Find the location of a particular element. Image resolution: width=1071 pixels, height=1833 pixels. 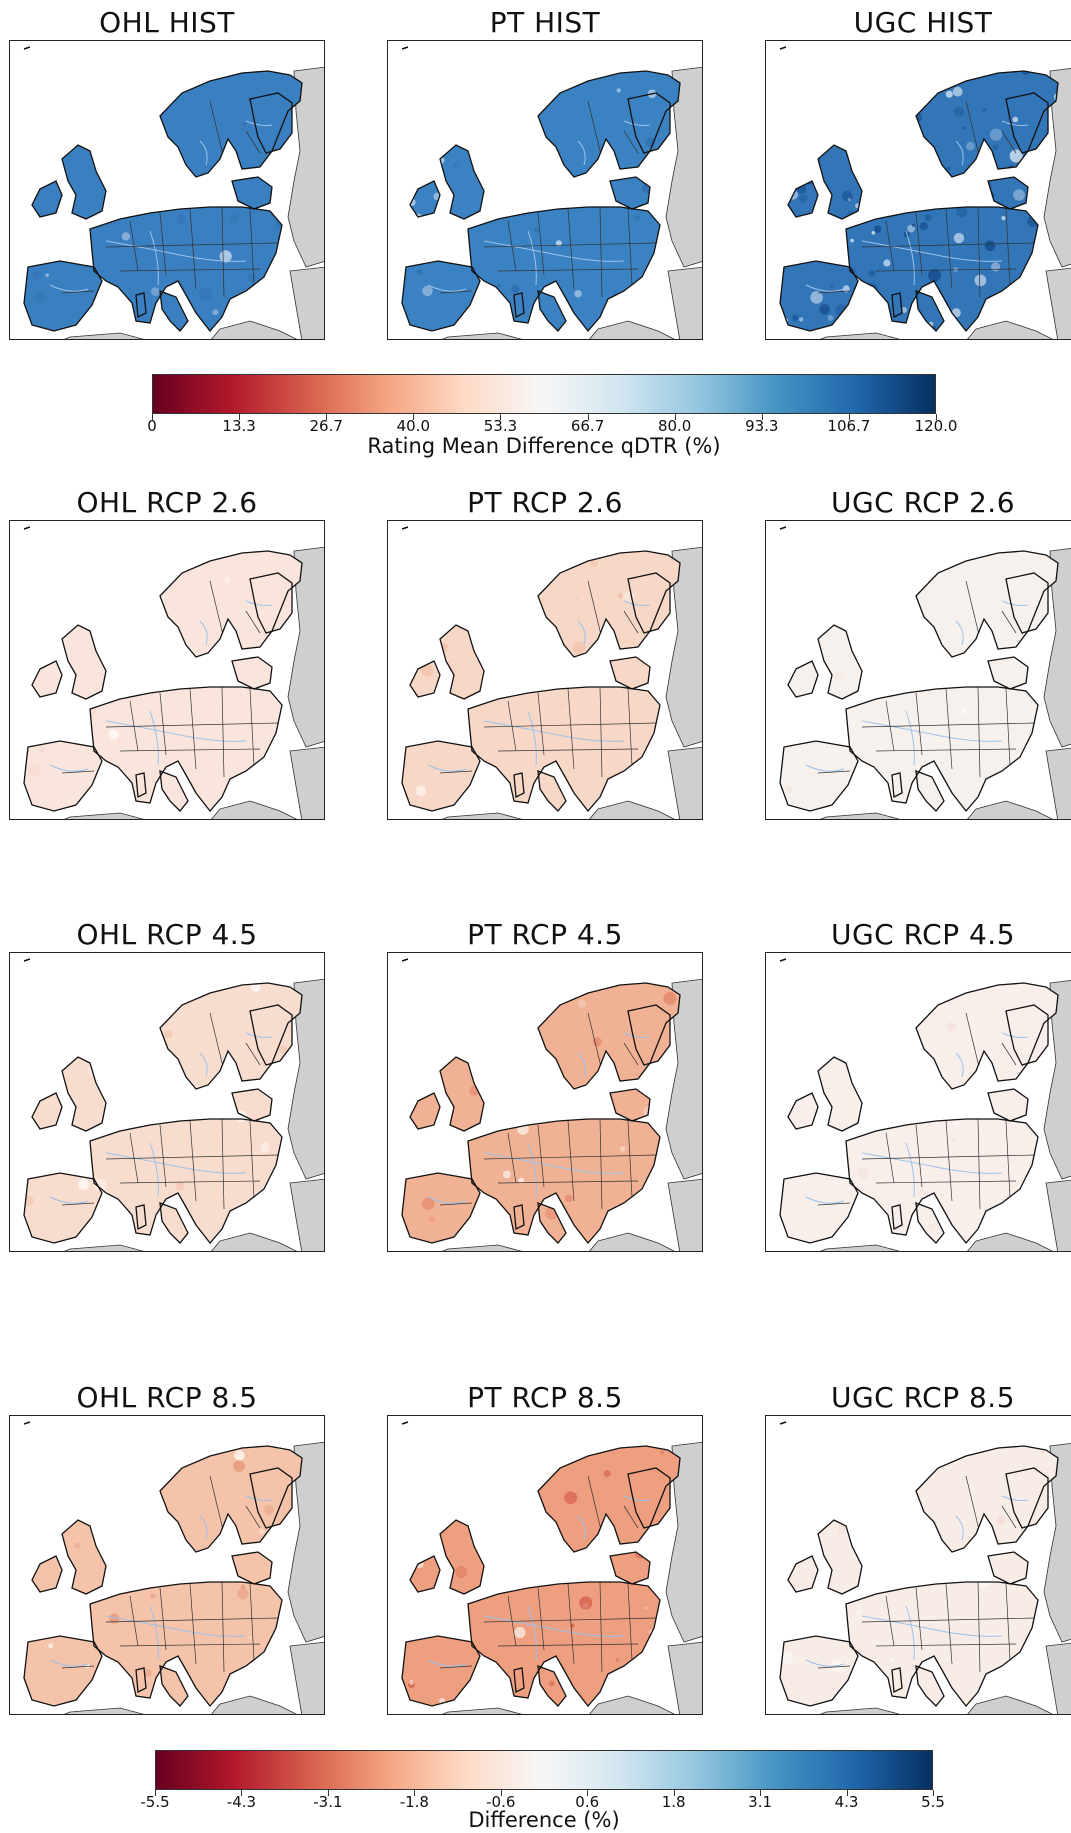

panel-title: OHL RCP 2.6 is located at coordinates (167, 502).